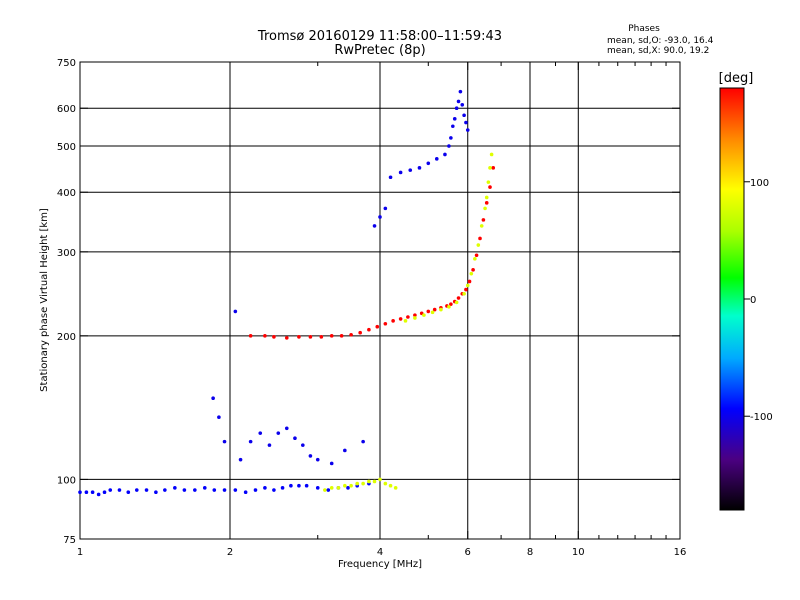 This screenshot has width=800, height=600. Describe the element at coordinates (379, 50) in the screenshot. I see `chart-subtitle: RwPretec (8p)` at that location.